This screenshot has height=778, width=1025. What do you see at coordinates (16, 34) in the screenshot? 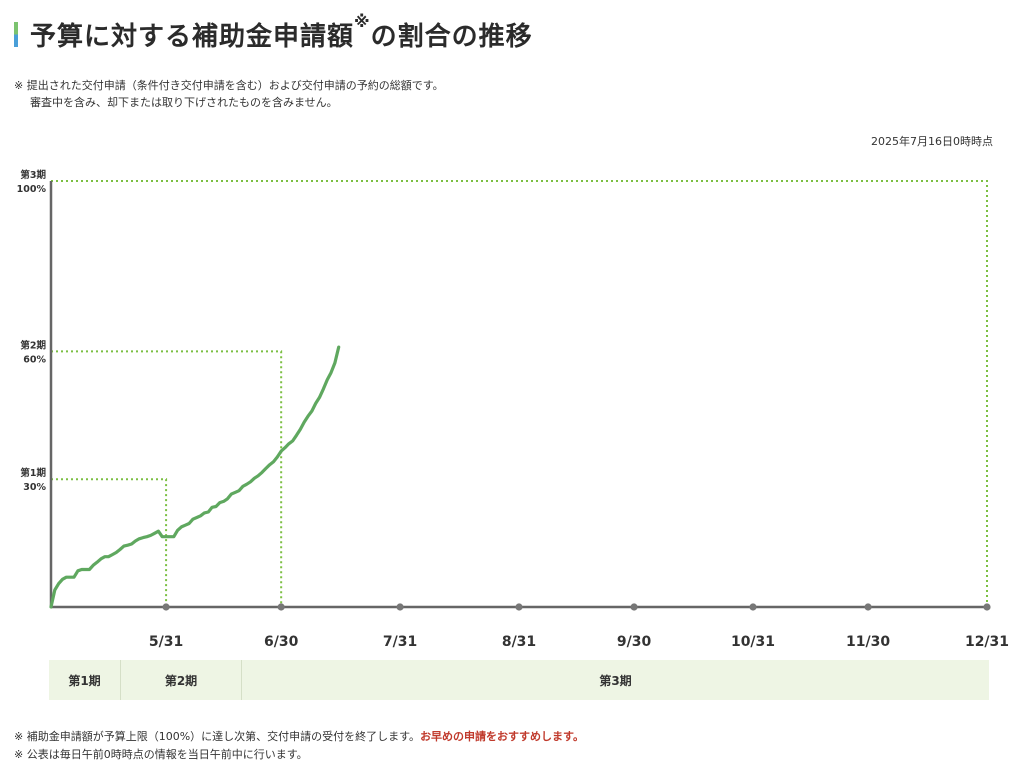
I see `title-accent-bar` at bounding box center [16, 34].